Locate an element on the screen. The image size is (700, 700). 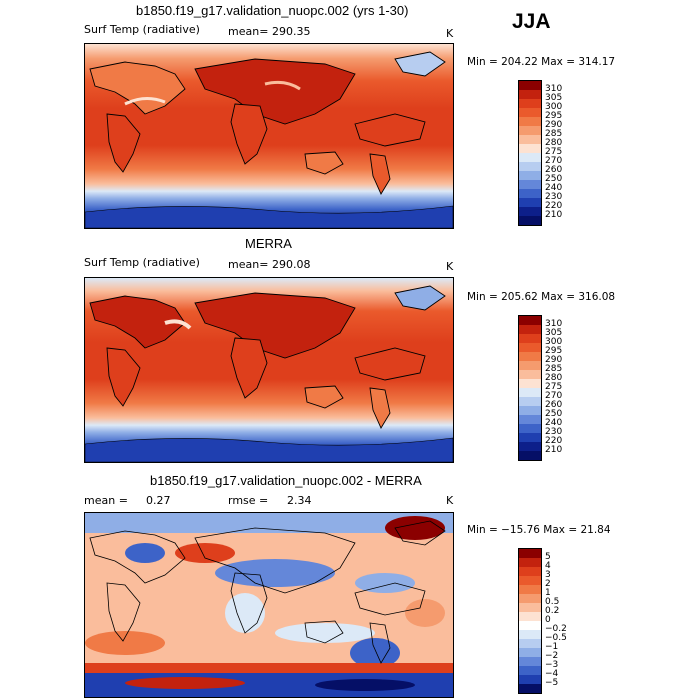
panel1-colorbar-bar is located at coordinates (530, 153).